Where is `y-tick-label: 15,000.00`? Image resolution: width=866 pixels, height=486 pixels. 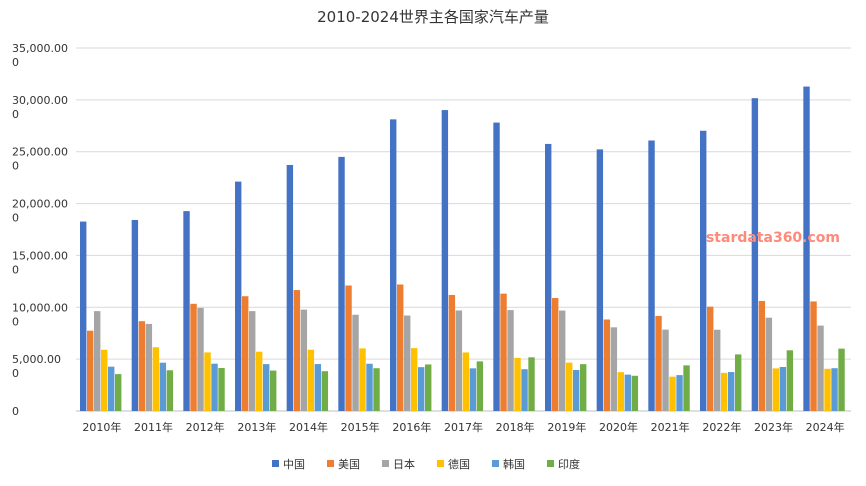 y-tick-label: 15,000.00 is located at coordinates (40, 255).